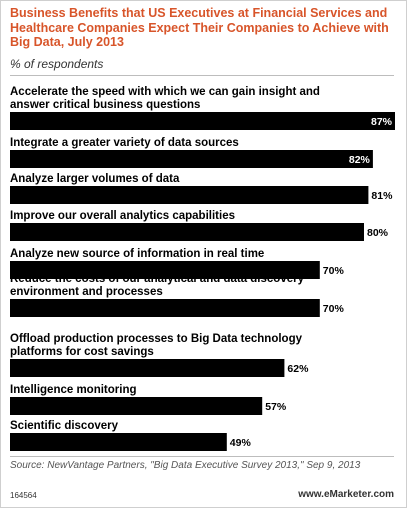 This screenshot has width=415, height=516. What do you see at coordinates (346, 494) in the screenshot?
I see `brand-url: www.eMarketer.com` at bounding box center [346, 494].